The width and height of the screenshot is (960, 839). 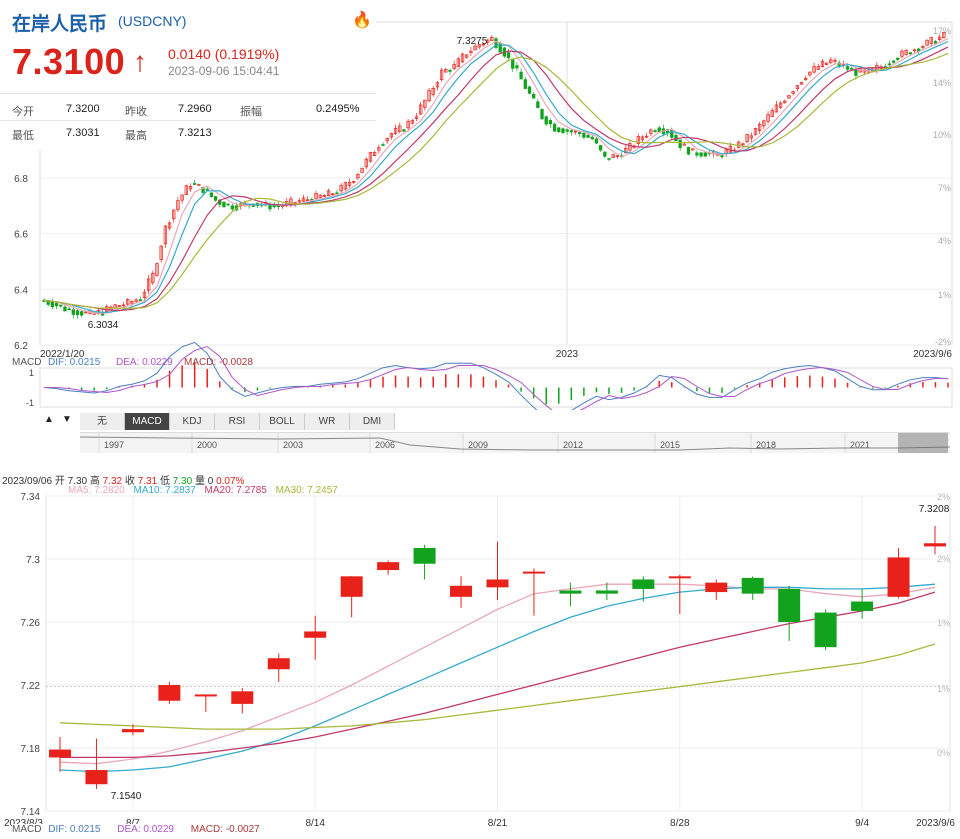 I want to click on instrument-title: 在岸人民币, so click(x=60, y=24).